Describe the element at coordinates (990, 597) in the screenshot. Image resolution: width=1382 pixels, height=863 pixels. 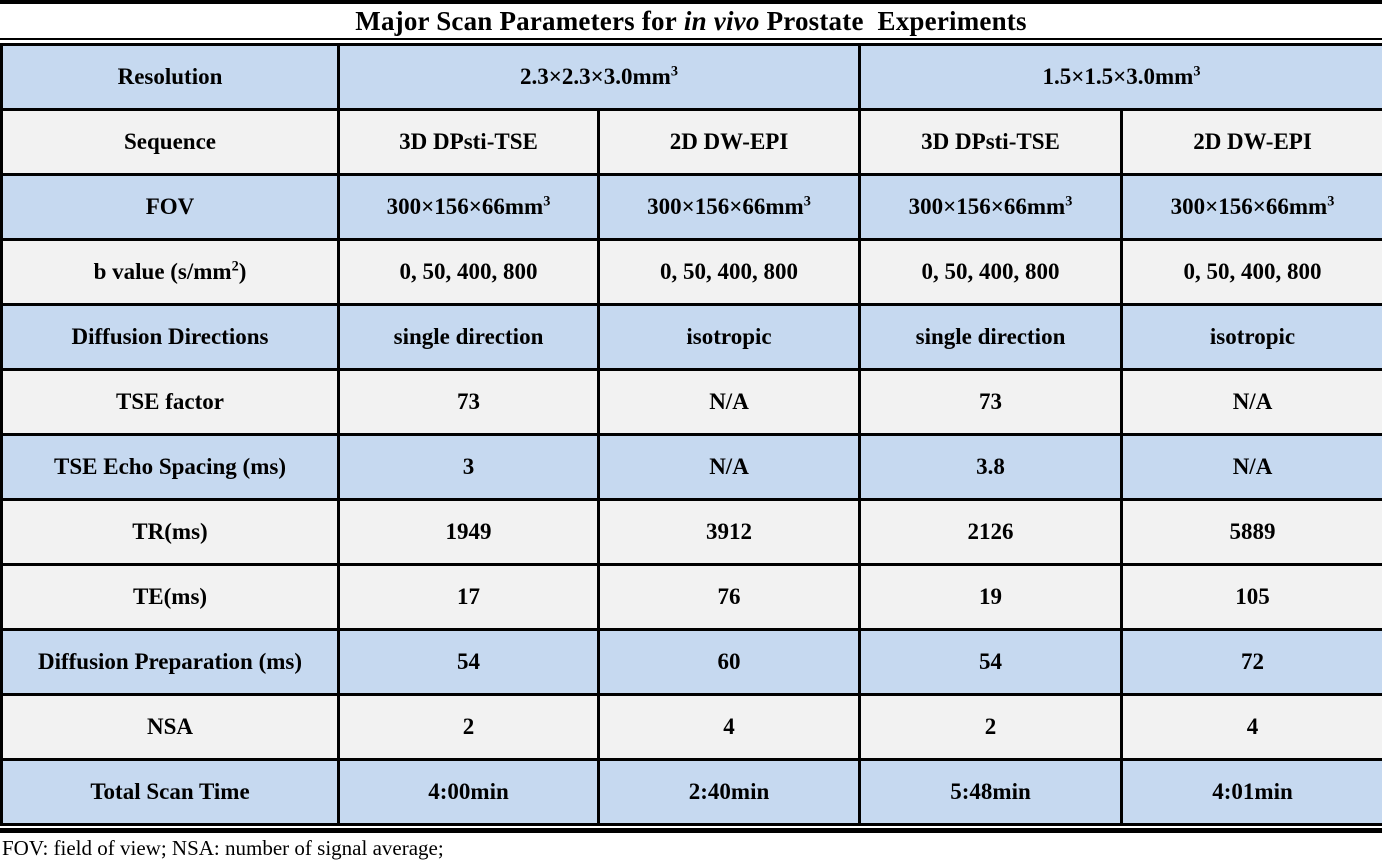
I see `cell: 19` at that location.